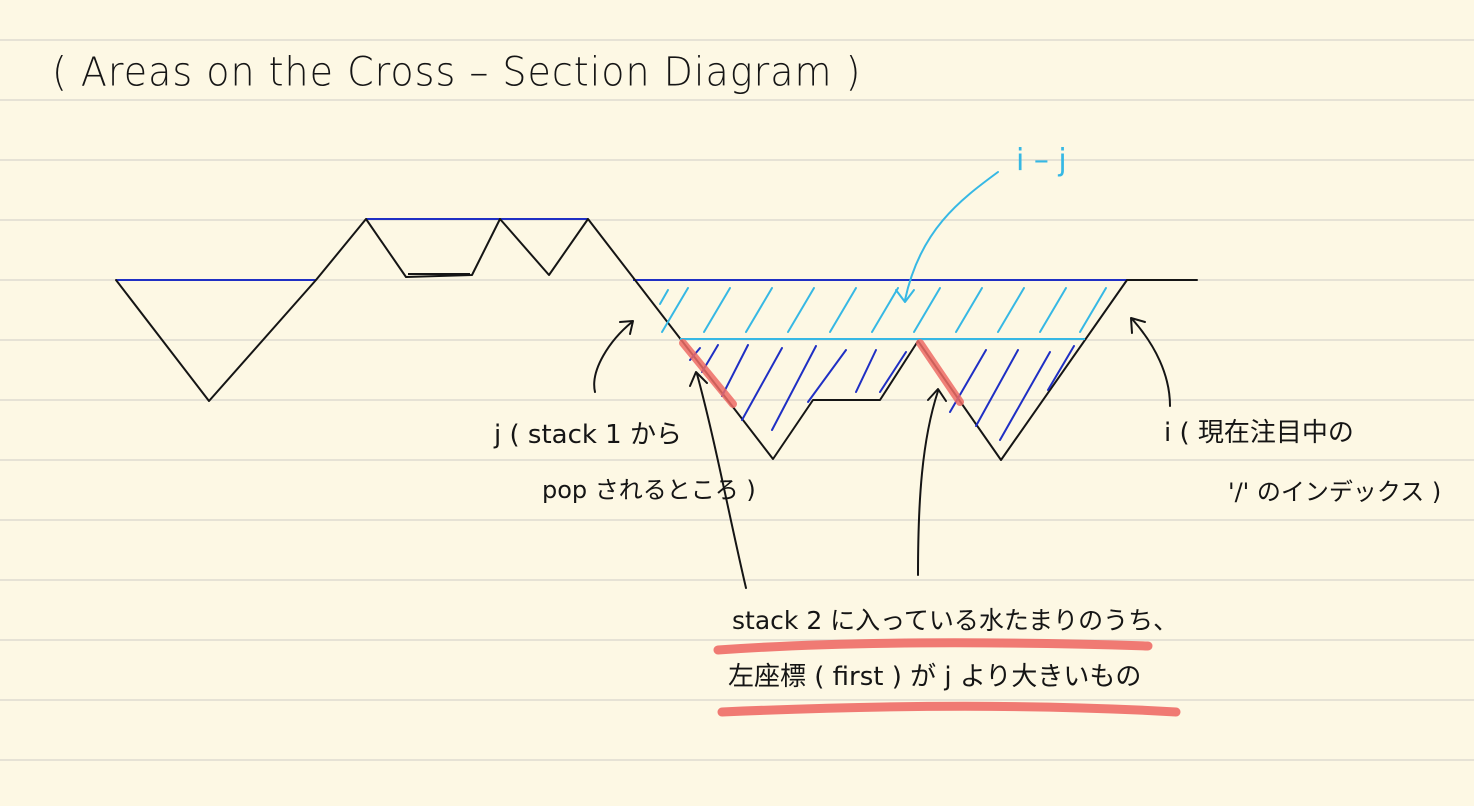  I want to click on arrowhead-i-minus-j, so click(905, 296).